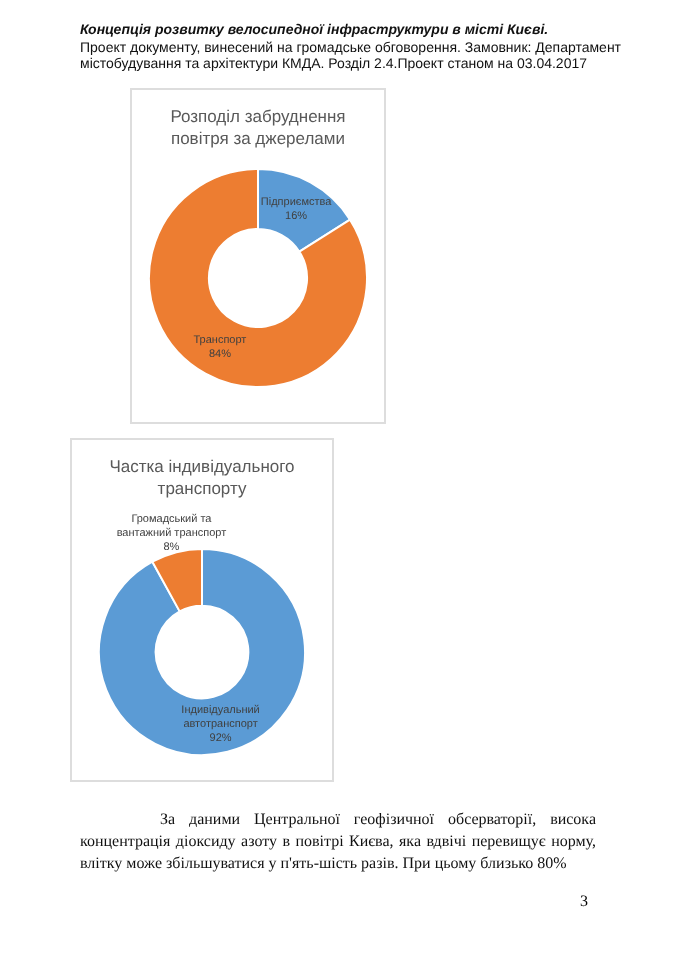 The image size is (680, 960). What do you see at coordinates (338, 841) in the screenshot?
I see `text: За даними Центральної геофізичної обсерваторії, висока концентрація діоксиду азоту в повітрі Києва, яка вдвічі перевищує норму, влітку може збільшуватися у п'ять-шість разів. При цьому близько 80%` at bounding box center [338, 841].